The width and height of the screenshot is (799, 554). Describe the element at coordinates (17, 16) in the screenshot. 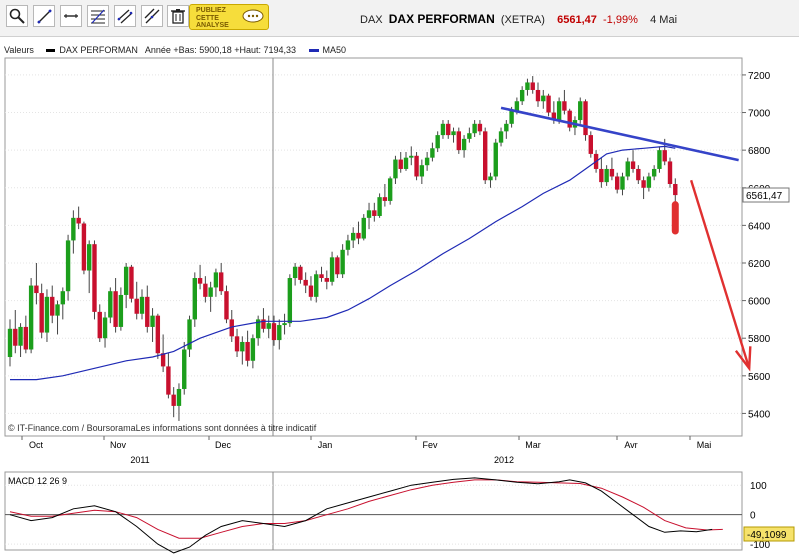

I see `zoom-tool-button` at that location.